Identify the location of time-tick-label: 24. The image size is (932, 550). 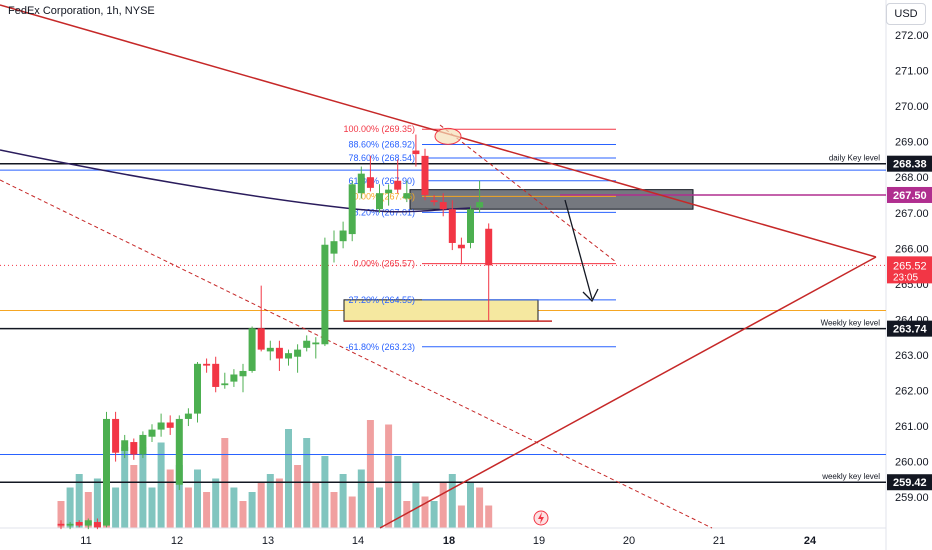
(810, 541).